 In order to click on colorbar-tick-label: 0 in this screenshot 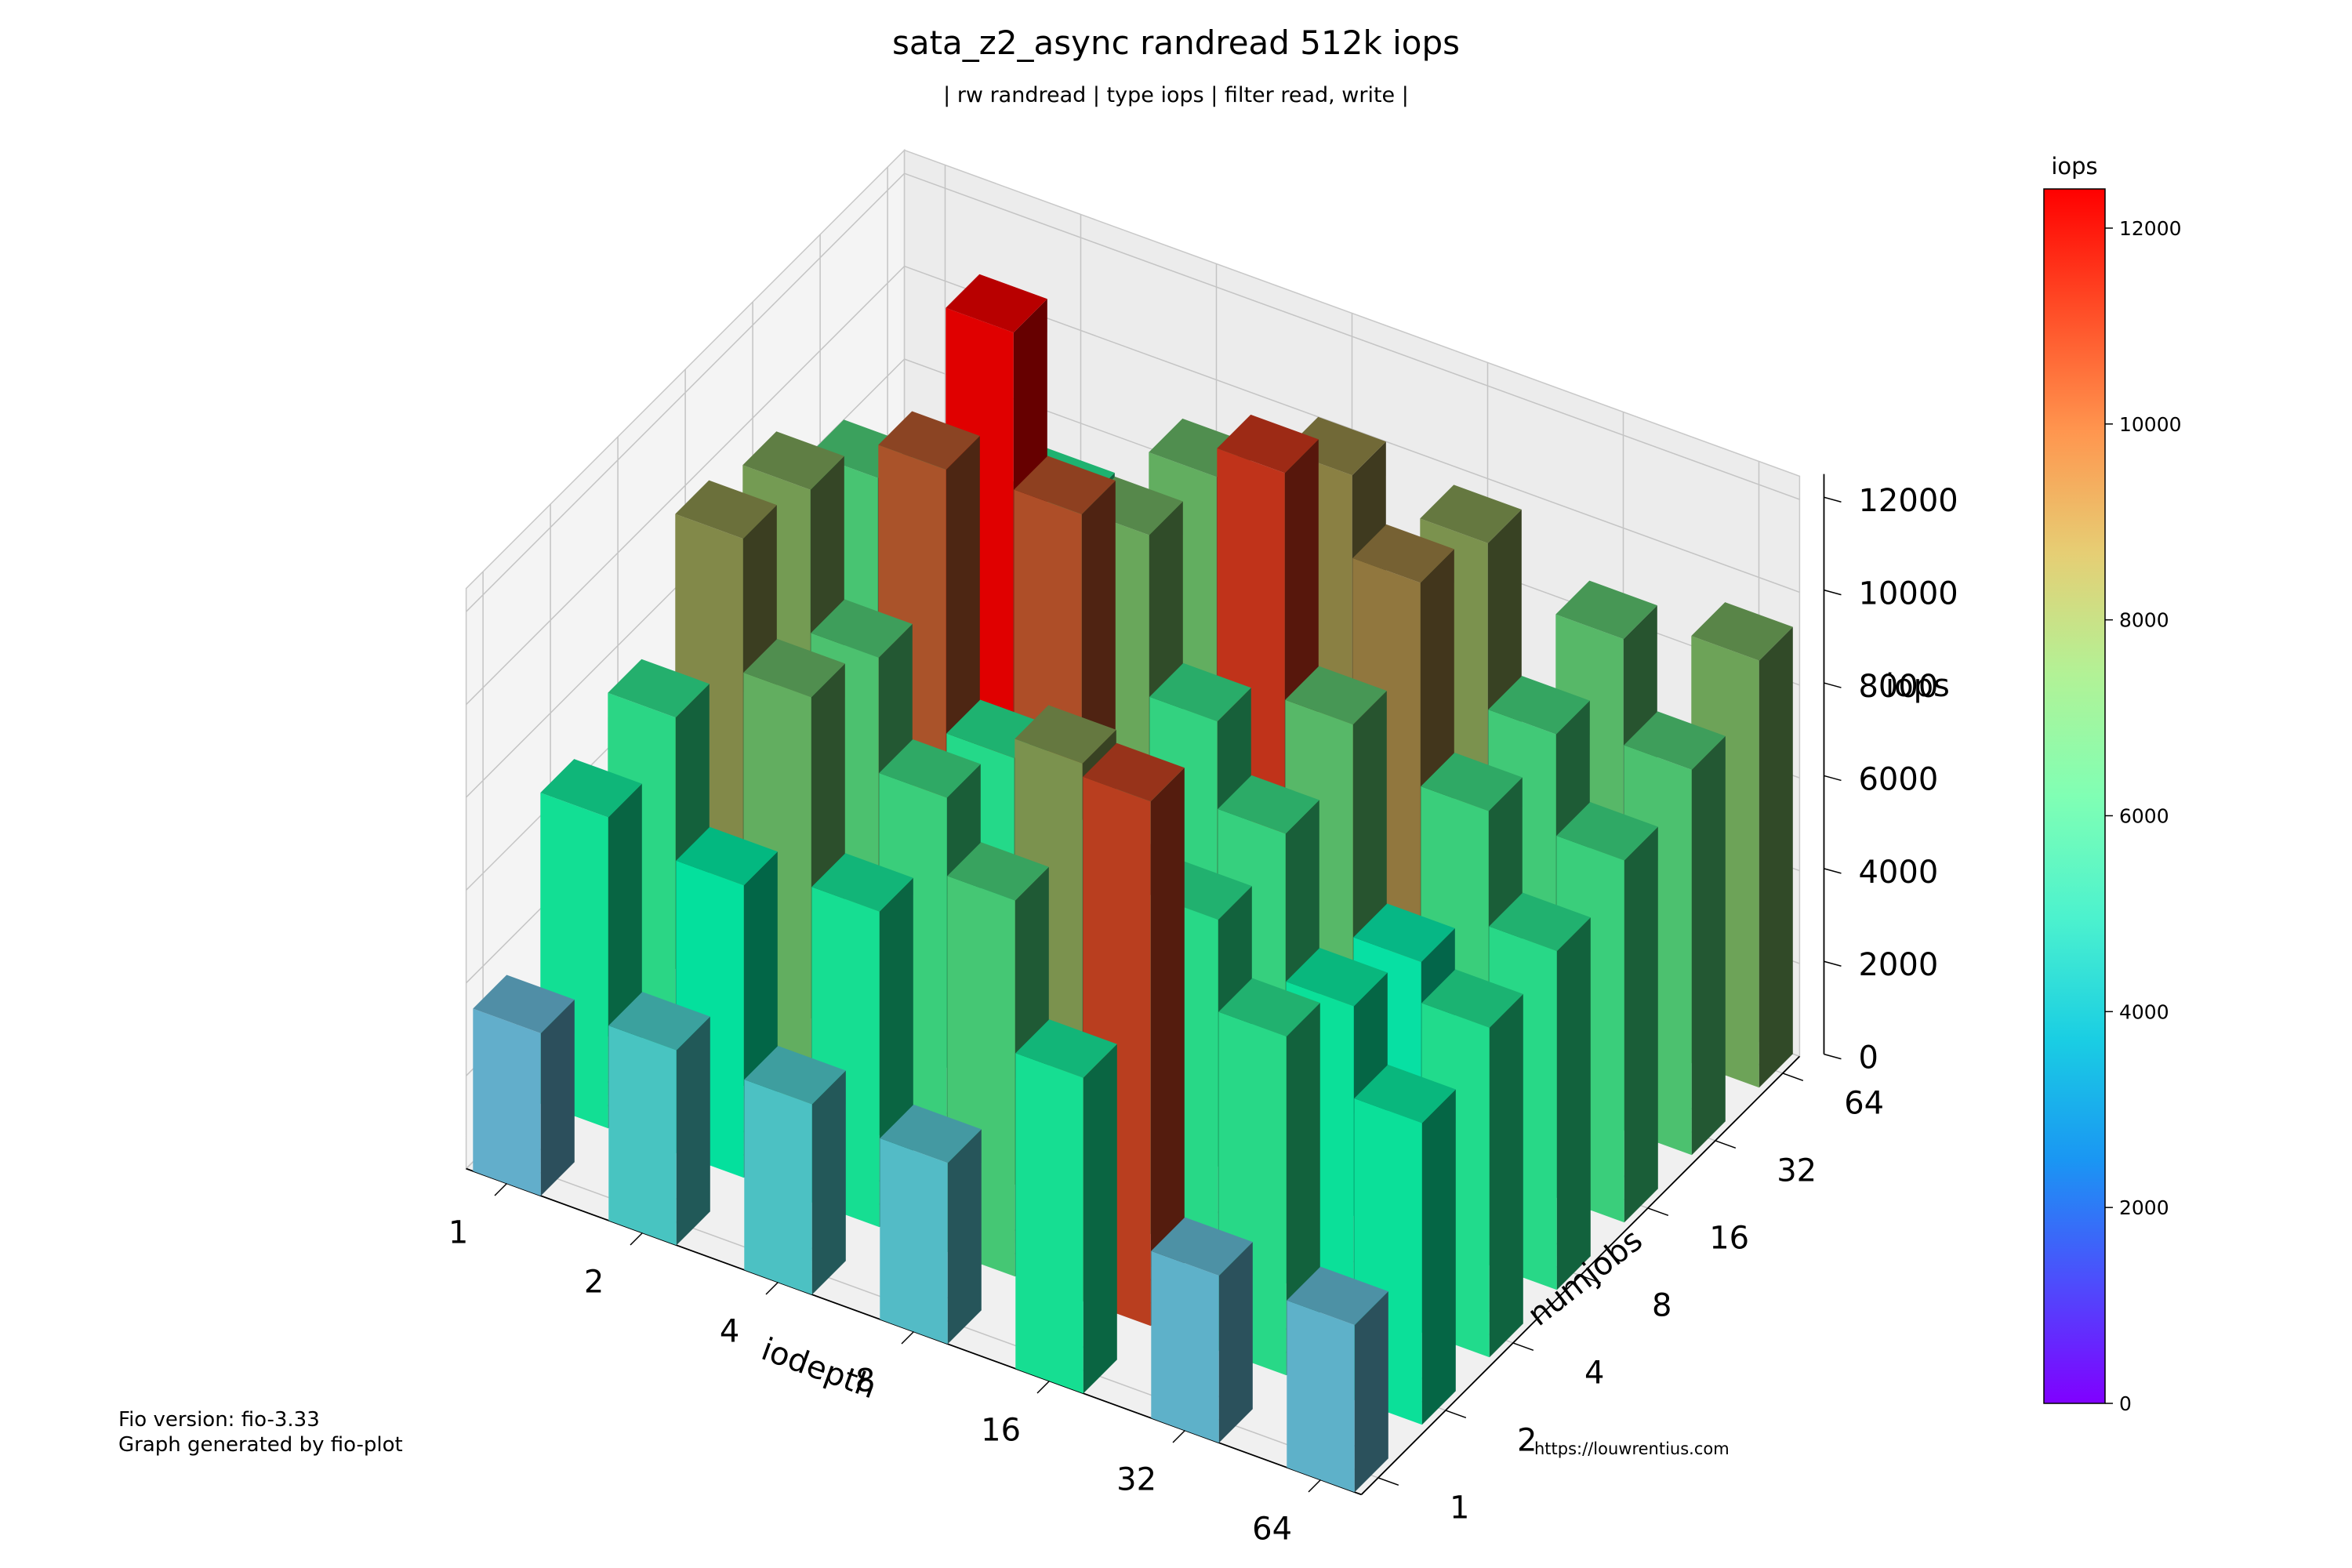, I will do `click(2125, 1403)`.